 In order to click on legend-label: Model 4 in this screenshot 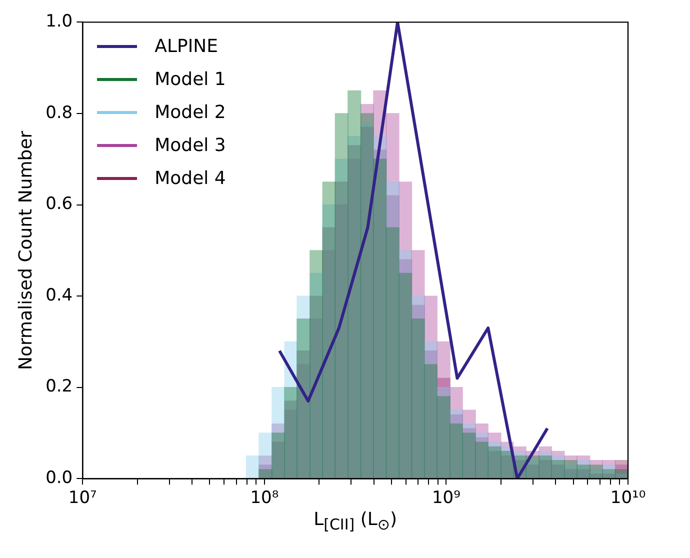, I will do `click(190, 179)`.